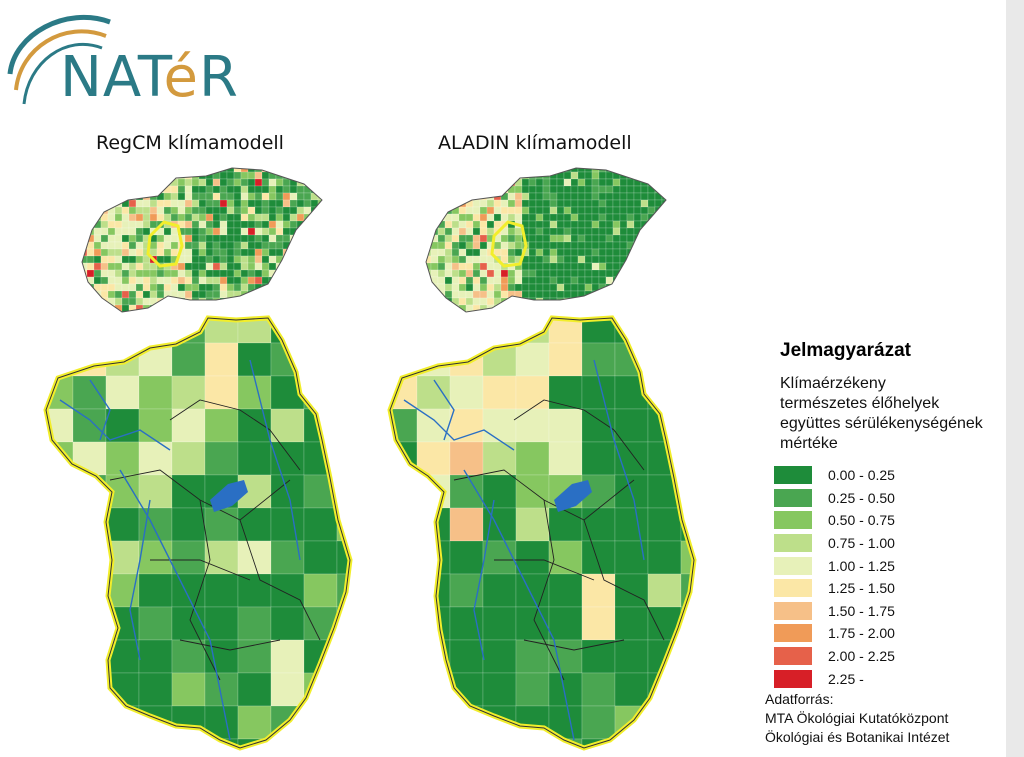 The image size is (1024, 757). Describe the element at coordinates (897, 498) in the screenshot. I see `legend-row: 0.25 - 0.50` at that location.